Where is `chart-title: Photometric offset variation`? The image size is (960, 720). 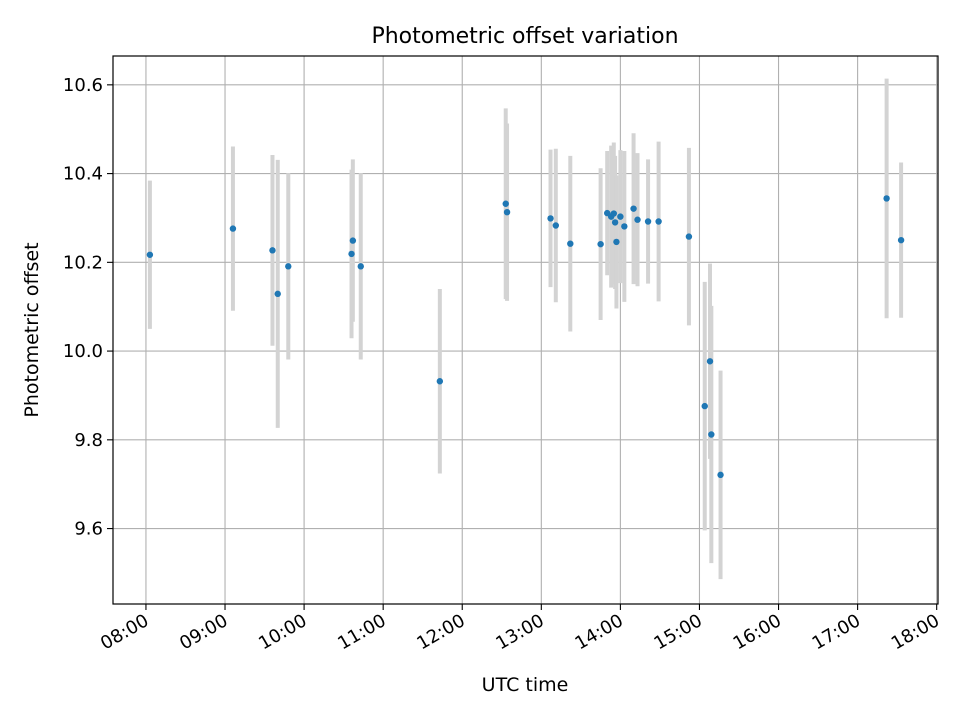
chart-title: Photometric offset variation is located at coordinates (524, 36).